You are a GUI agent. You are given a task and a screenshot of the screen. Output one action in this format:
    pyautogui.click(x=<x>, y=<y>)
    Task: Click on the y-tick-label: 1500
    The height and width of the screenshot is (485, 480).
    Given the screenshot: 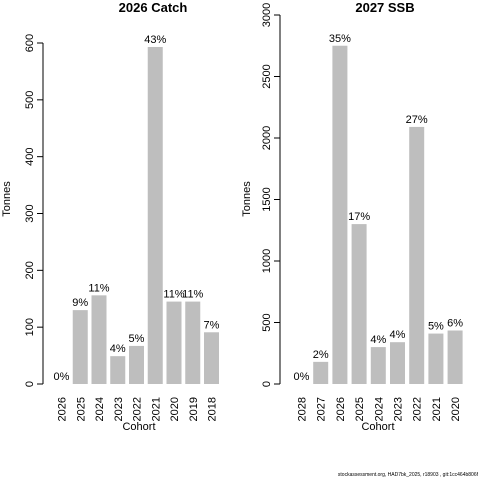 What is the action you would take?
    pyautogui.click(x=267, y=199)
    